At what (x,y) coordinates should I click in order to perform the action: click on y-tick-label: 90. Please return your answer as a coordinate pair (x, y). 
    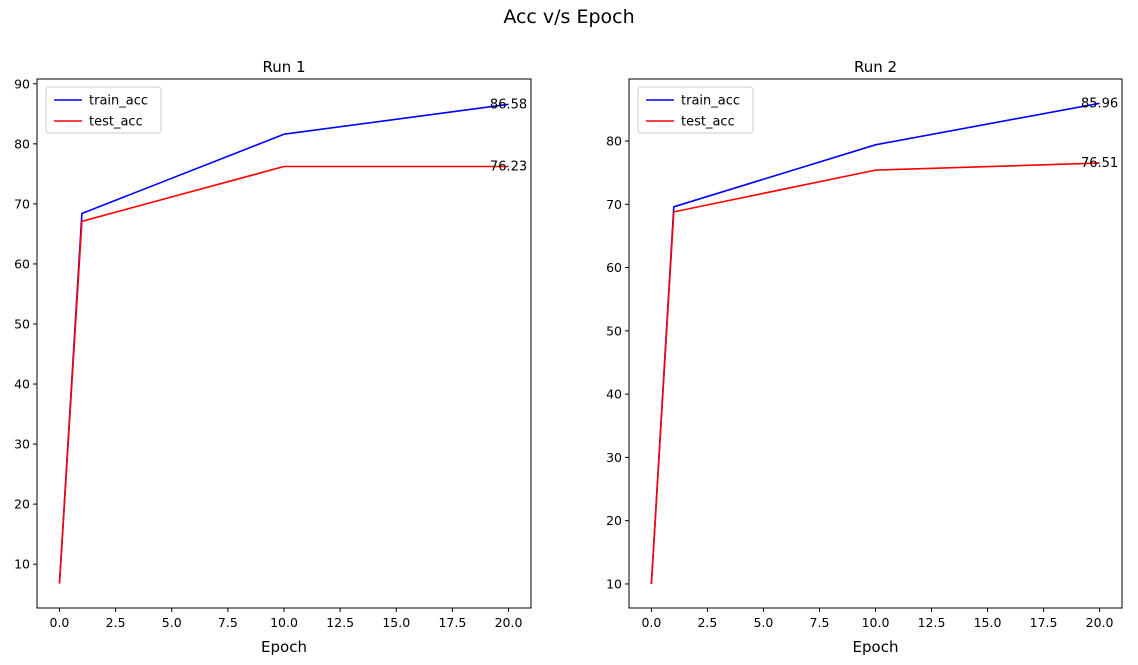
    Looking at the image, I should click on (22, 83).